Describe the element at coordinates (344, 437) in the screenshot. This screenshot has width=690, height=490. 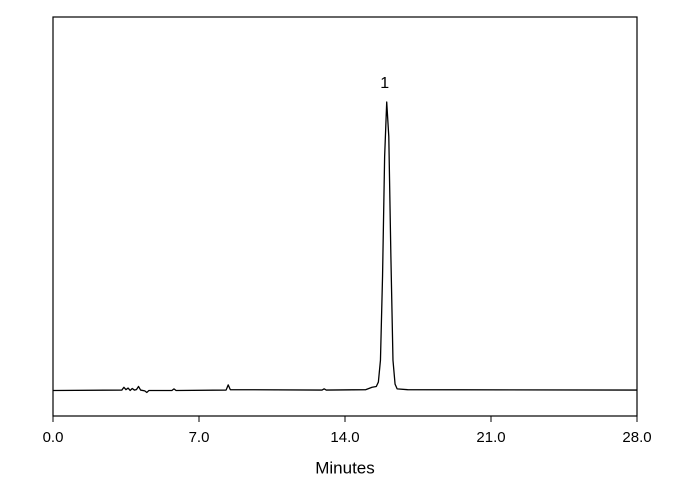
I see `x-tick-label: 14.0` at that location.